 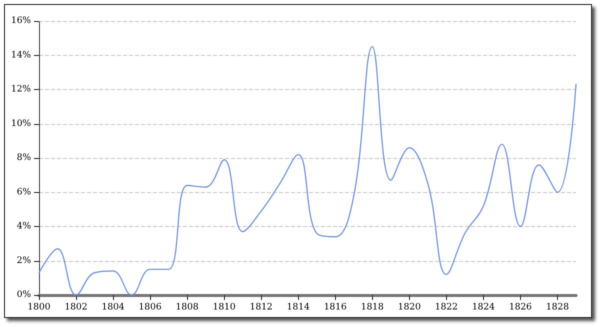 I want to click on x-tick-label: 1814, so click(x=298, y=307).